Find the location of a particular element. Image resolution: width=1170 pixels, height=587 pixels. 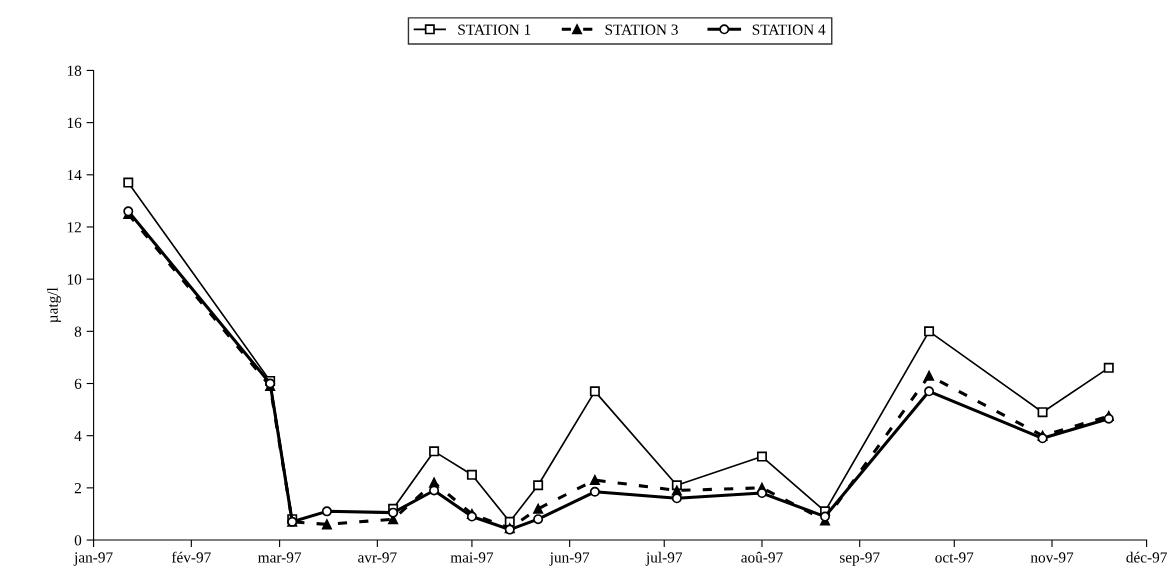

y-tick-label: 12 is located at coordinates (74, 227).